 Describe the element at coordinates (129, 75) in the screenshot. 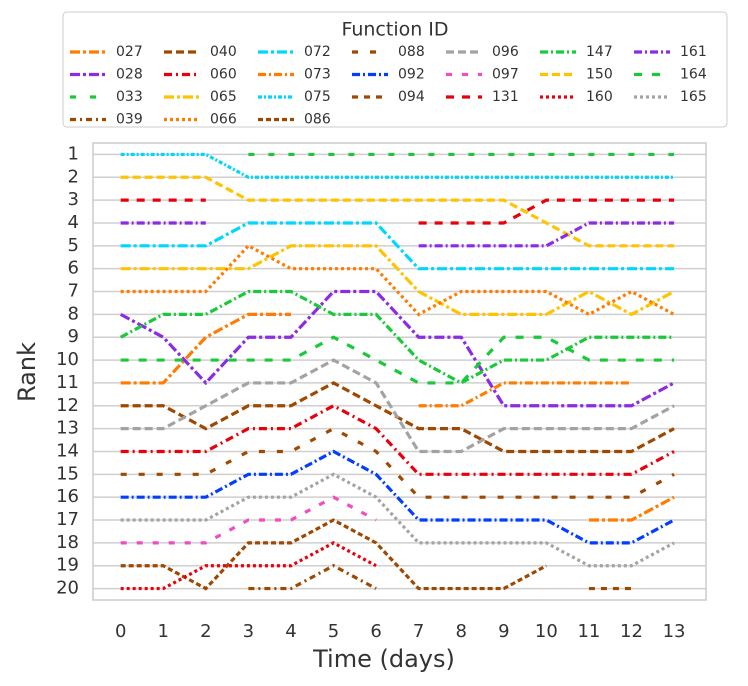

I see `legend-label: 028` at that location.